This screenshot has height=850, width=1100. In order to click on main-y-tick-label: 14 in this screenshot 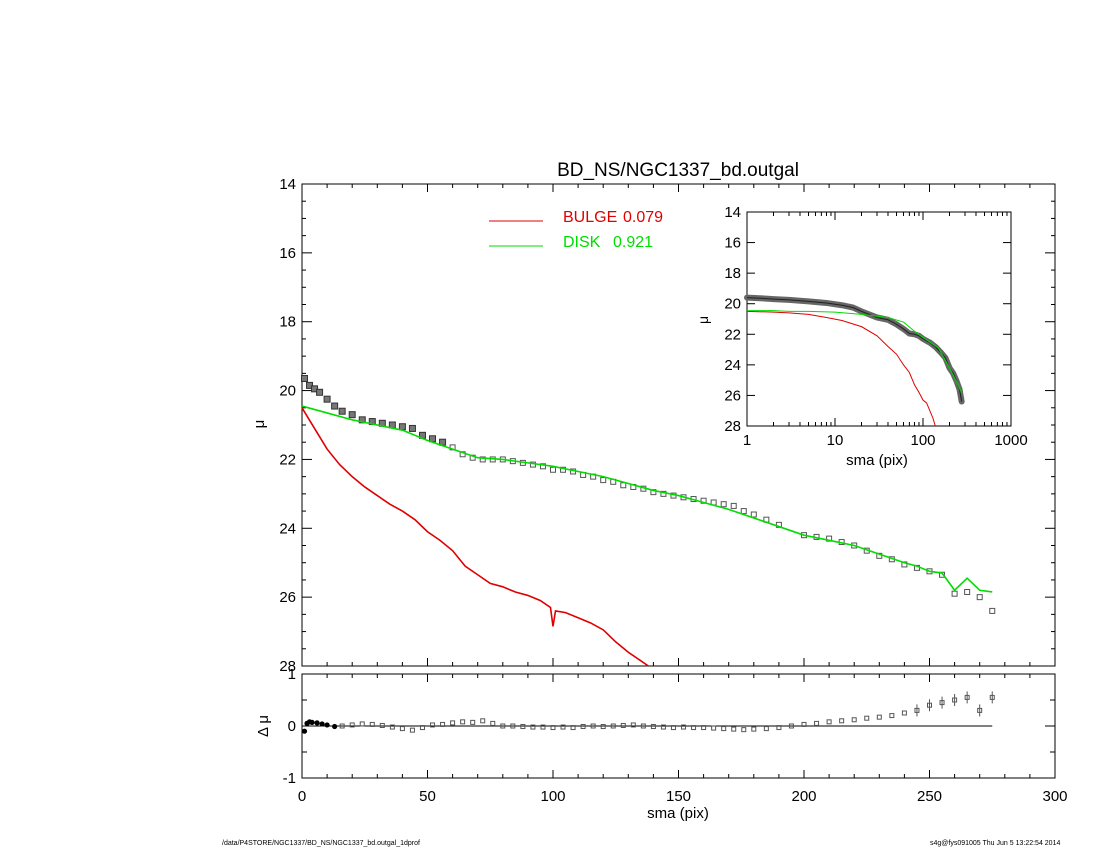, I will do `click(287, 184)`.